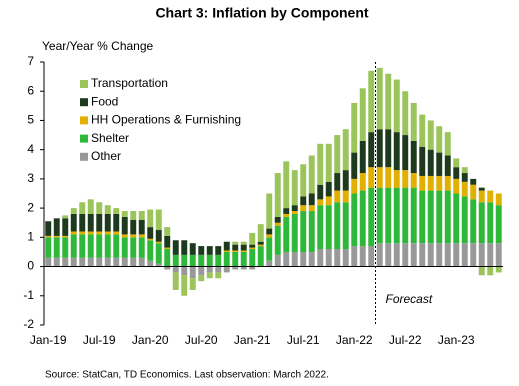 Image resolution: width=519 pixels, height=386 pixels. I want to click on legend-label: HH Operations & Furnishing, so click(166, 120).